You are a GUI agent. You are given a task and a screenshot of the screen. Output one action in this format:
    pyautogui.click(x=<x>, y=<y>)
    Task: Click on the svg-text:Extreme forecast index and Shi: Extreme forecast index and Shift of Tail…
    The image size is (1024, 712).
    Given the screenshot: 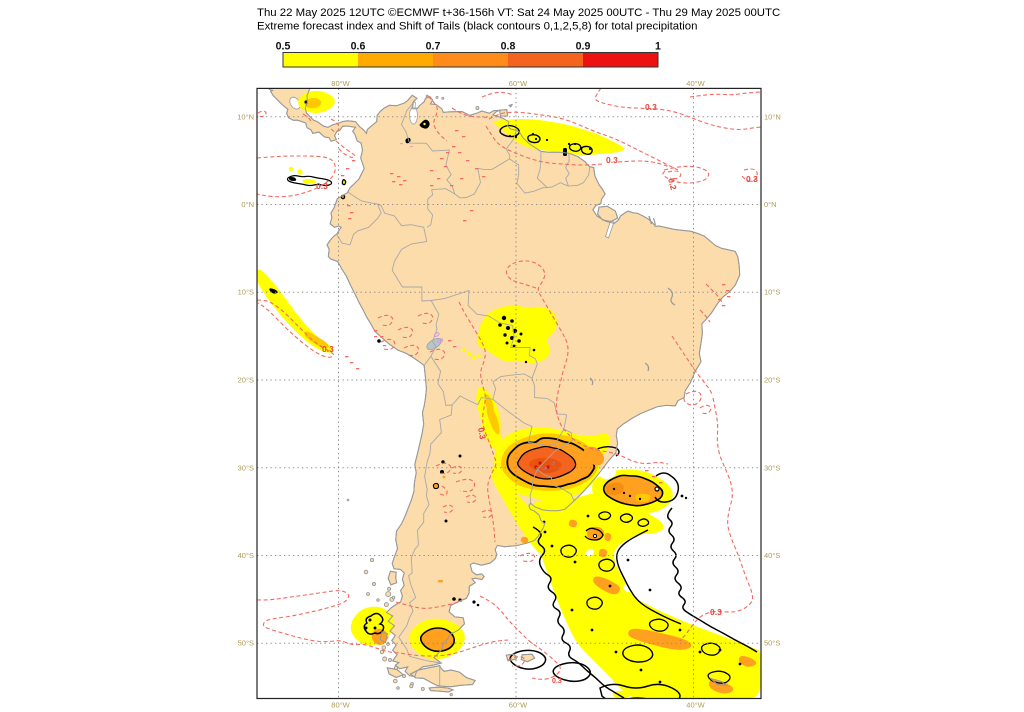 What is the action you would take?
    pyautogui.click(x=477, y=26)
    